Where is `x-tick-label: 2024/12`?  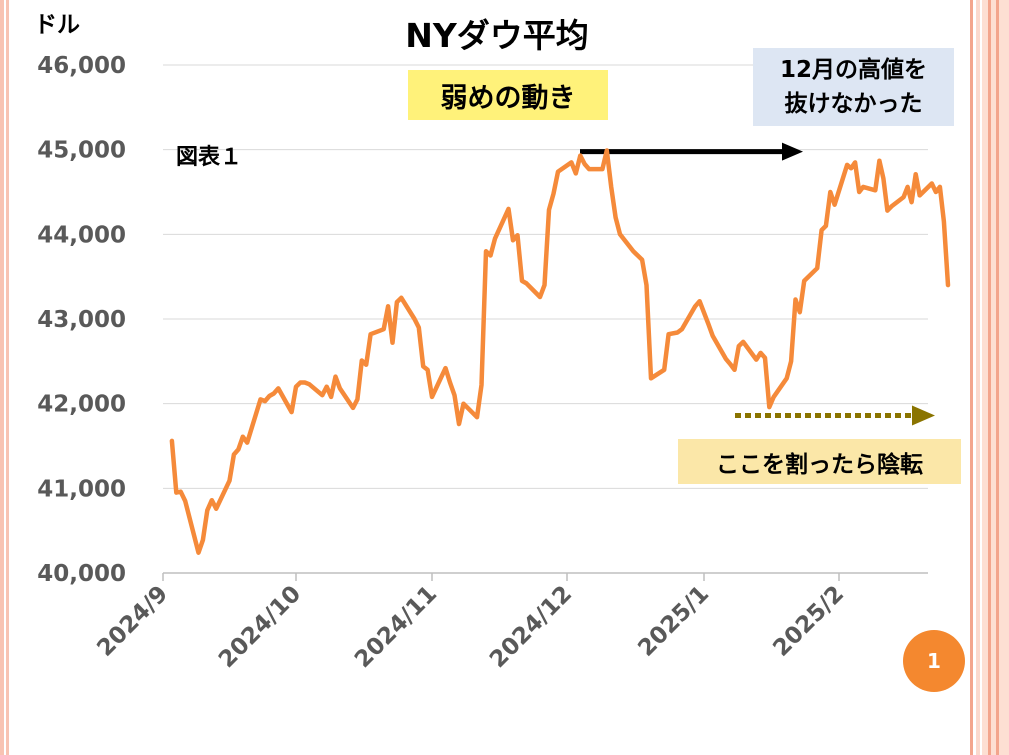 x-tick-label: 2024/12 is located at coordinates (531, 627).